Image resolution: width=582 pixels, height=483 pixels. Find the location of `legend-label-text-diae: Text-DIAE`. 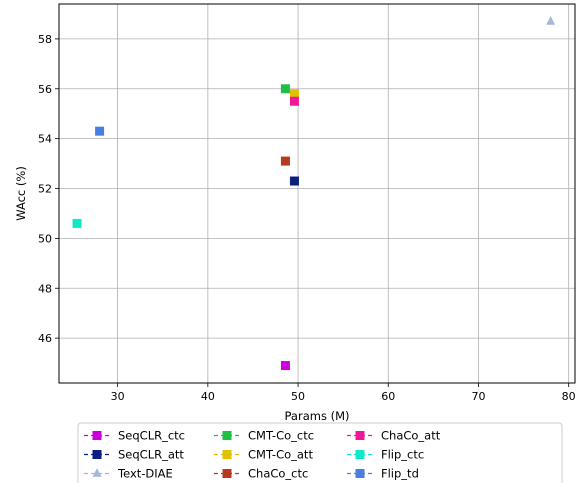

legend-label-text-diae: Text-DIAE is located at coordinates (145, 474).